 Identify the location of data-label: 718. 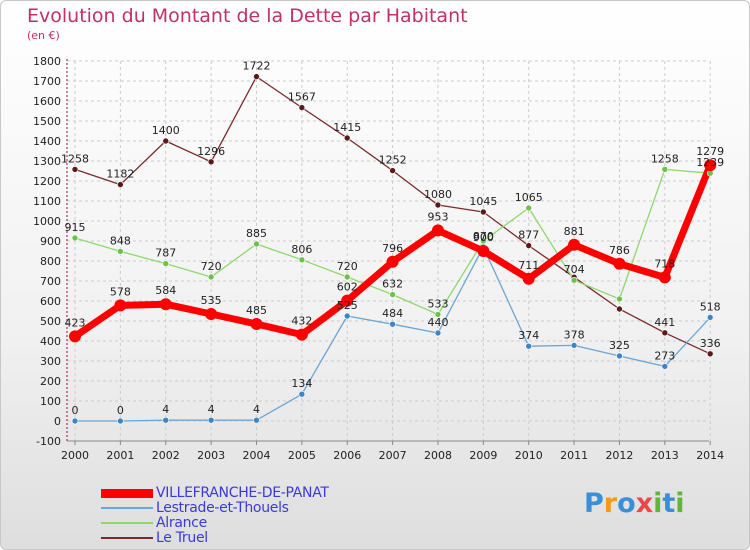
(664, 263).